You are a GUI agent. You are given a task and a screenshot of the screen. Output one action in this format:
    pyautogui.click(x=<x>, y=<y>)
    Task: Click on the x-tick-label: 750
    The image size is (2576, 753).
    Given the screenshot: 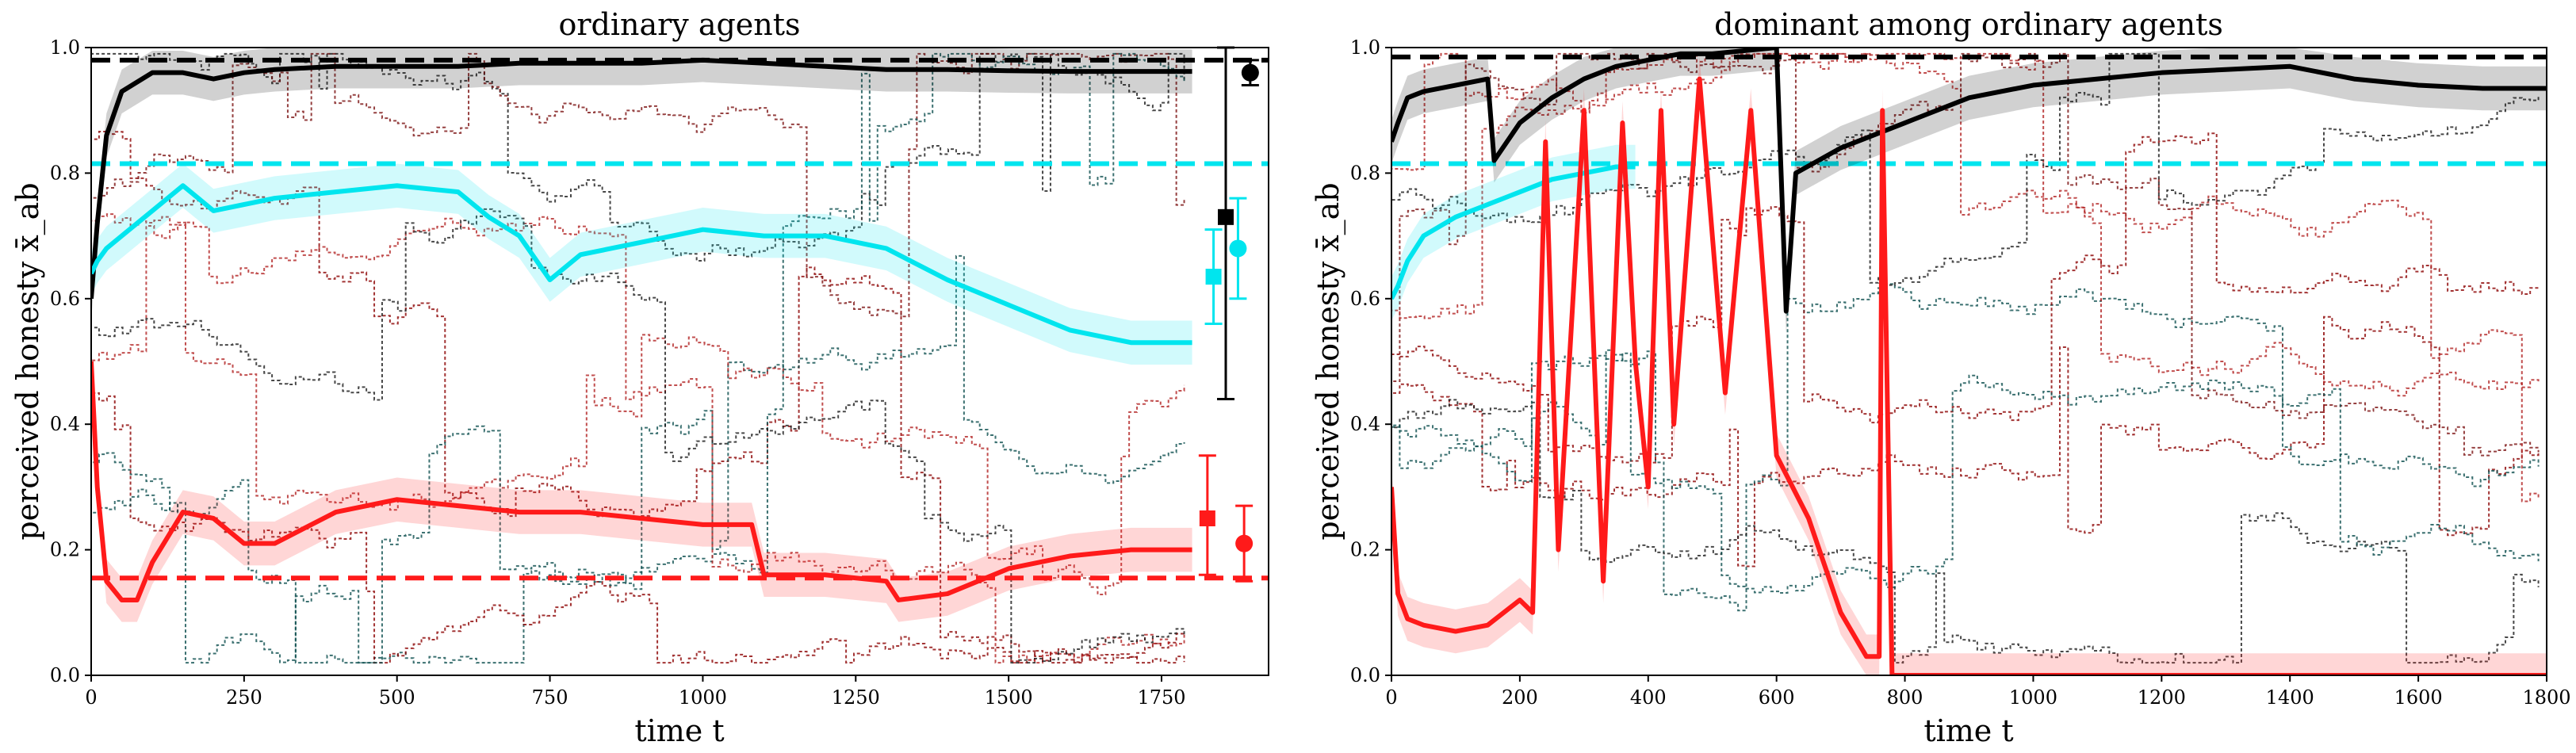 What is the action you would take?
    pyautogui.click(x=550, y=697)
    